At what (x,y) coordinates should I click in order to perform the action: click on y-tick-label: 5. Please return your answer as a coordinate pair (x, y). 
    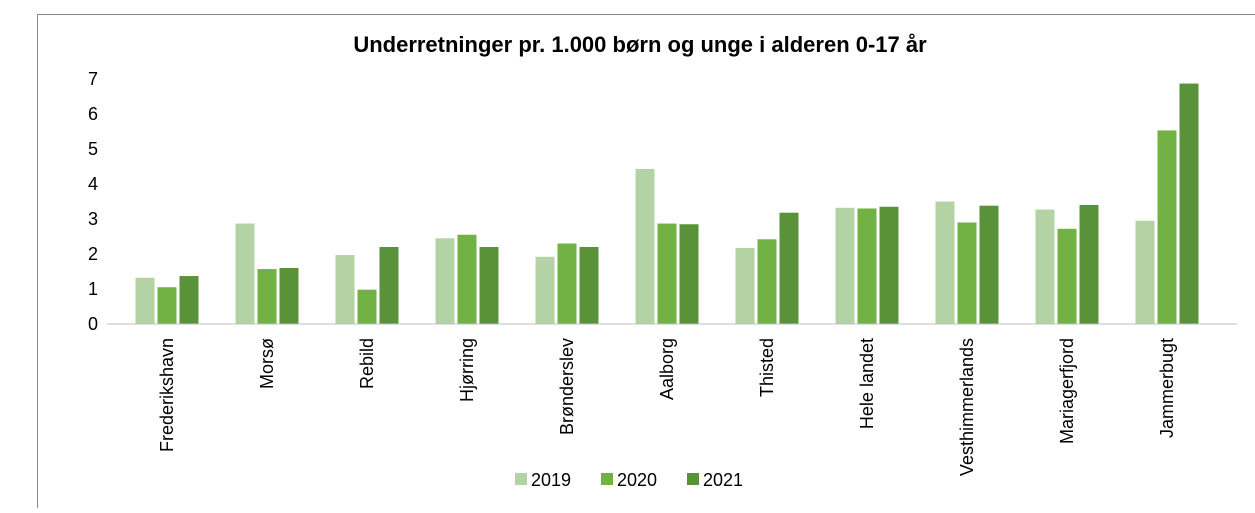
    Looking at the image, I should click on (93, 149).